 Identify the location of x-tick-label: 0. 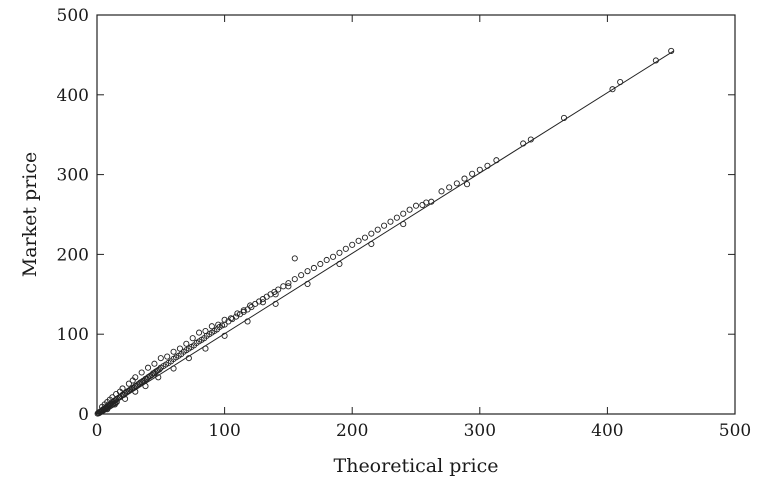
(97, 431).